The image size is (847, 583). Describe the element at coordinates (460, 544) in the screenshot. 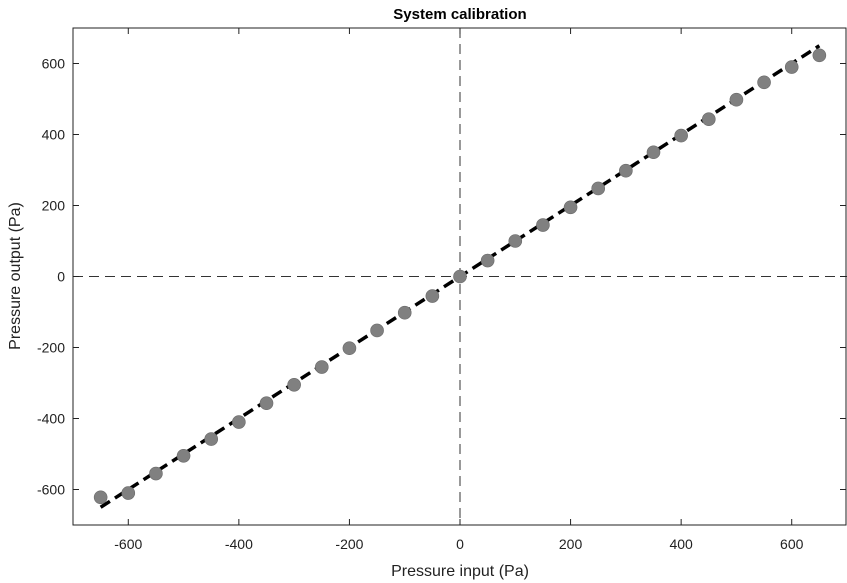

I see `x-tick-label: 0` at that location.